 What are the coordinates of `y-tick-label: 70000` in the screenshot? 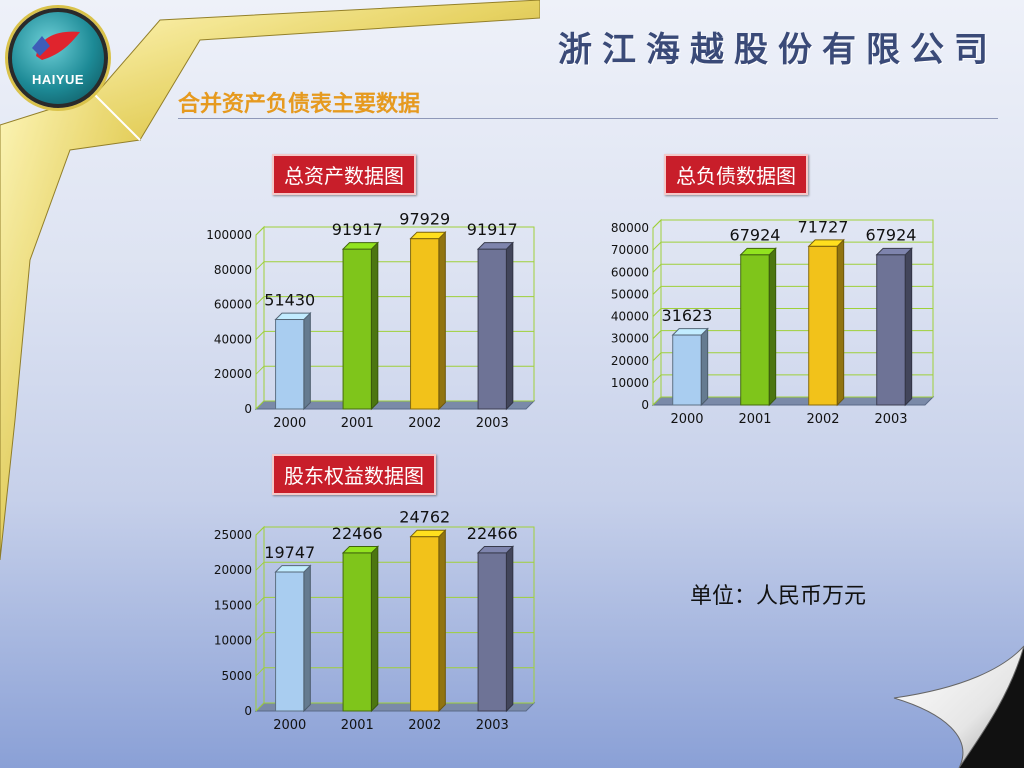 It's located at (630, 250).